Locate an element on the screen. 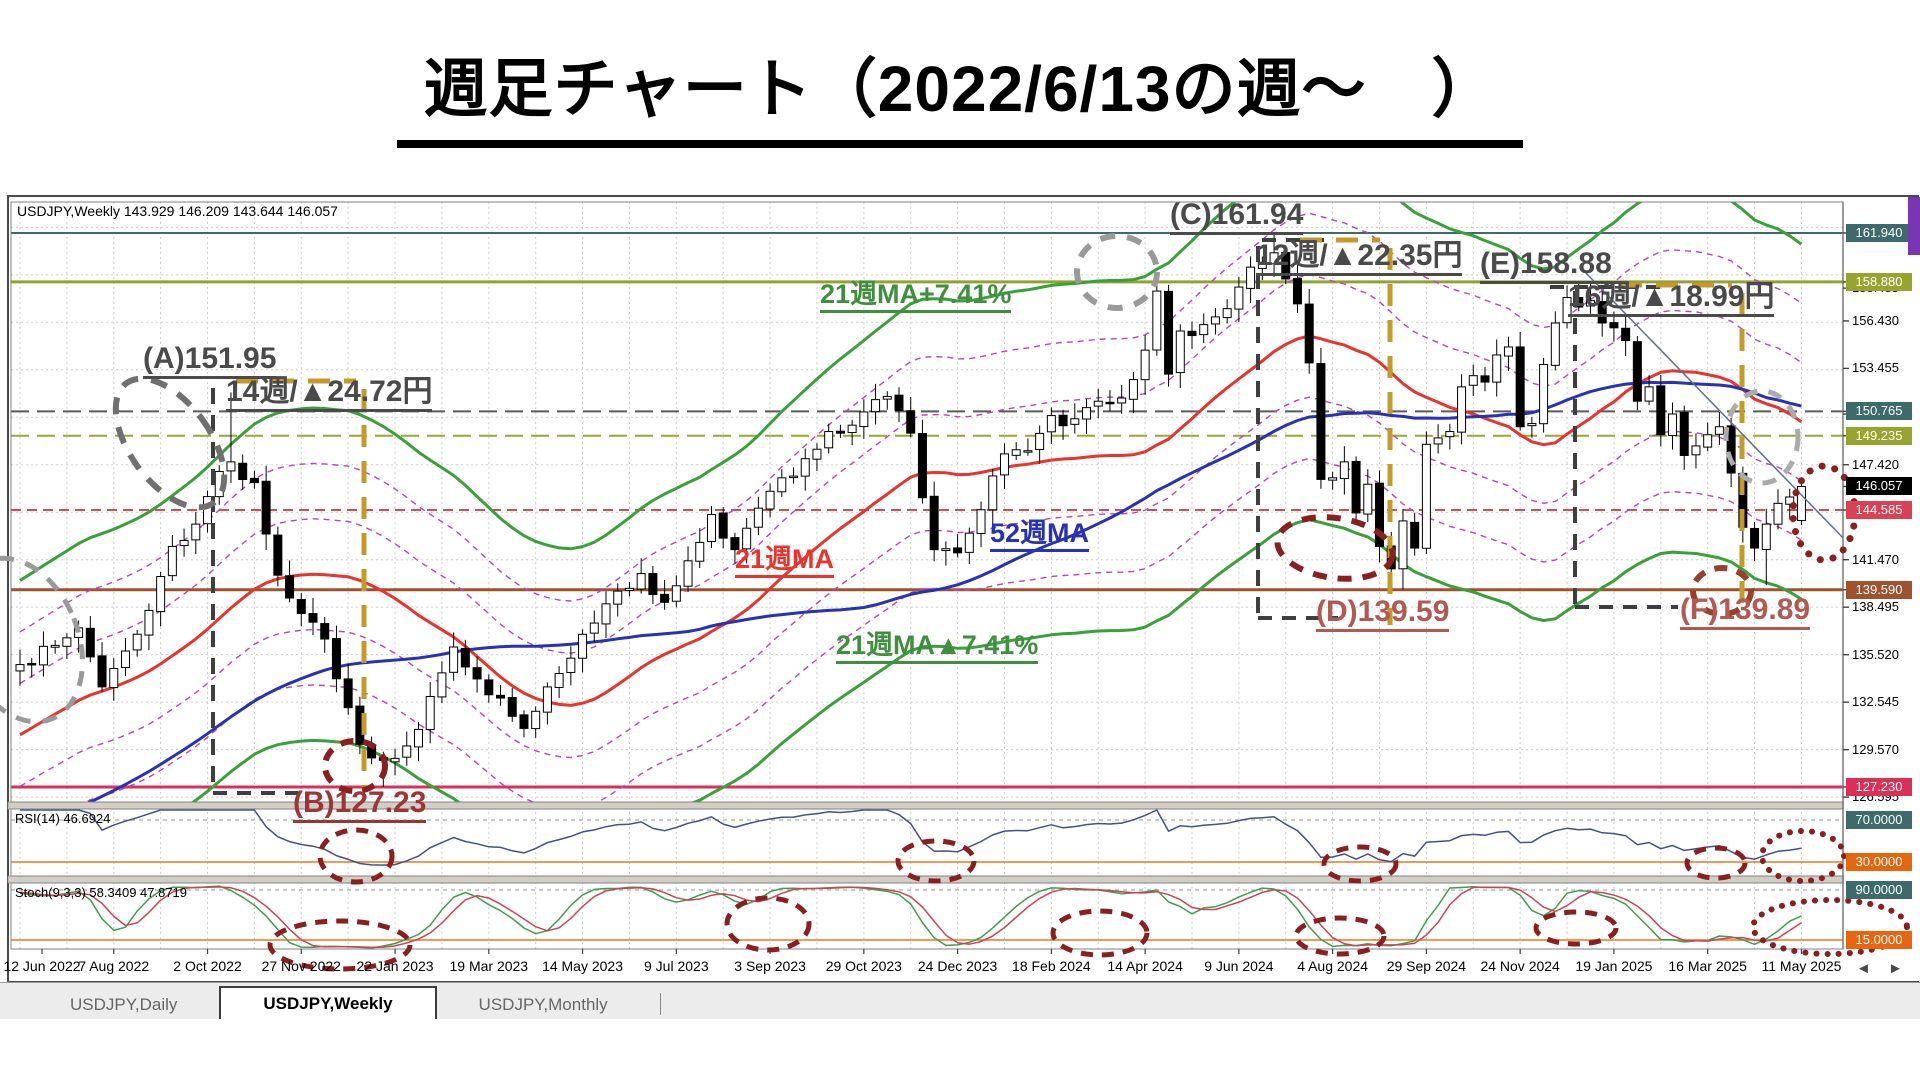 The width and height of the screenshot is (1920, 1080). rsi-indicator-label: RSI(14) 46.6924 is located at coordinates (63, 818).